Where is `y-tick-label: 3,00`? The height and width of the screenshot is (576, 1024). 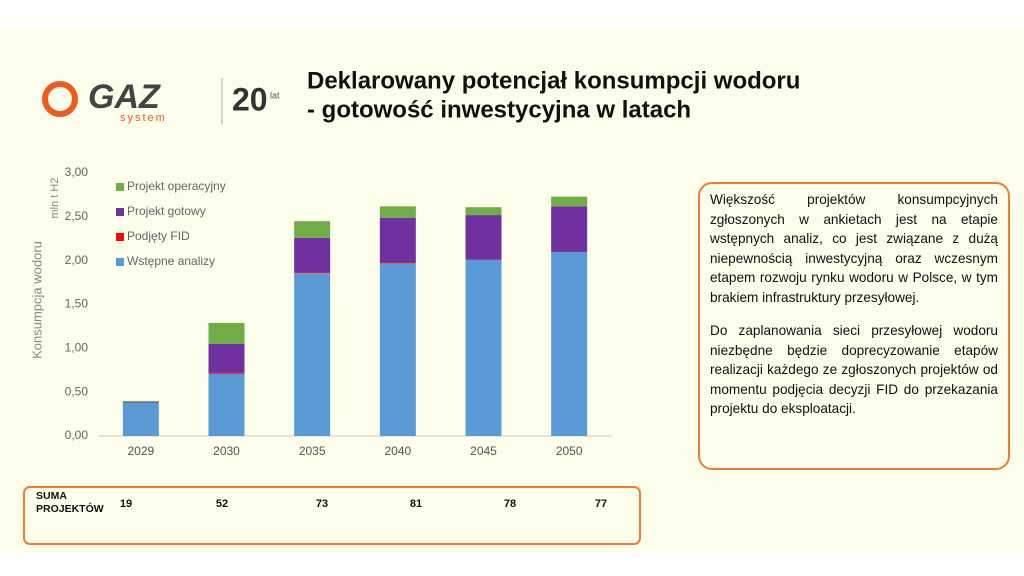 y-tick-label: 3,00 is located at coordinates (77, 172).